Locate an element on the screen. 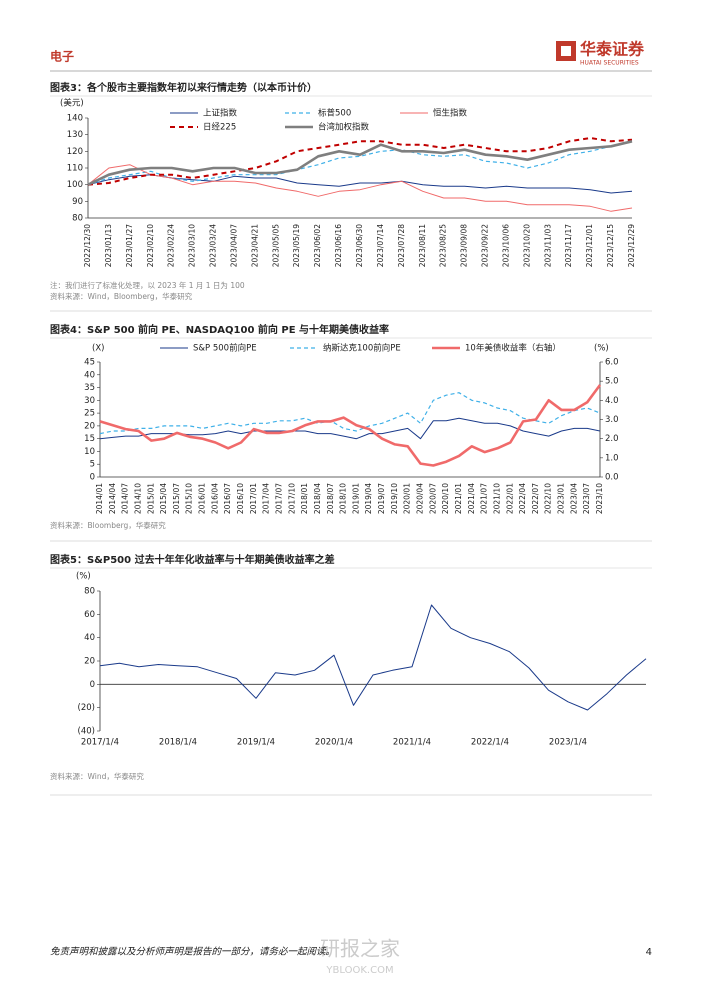 This screenshot has height=991, width=702. x-tick-label: 2023/12/29 is located at coordinates (631, 245).